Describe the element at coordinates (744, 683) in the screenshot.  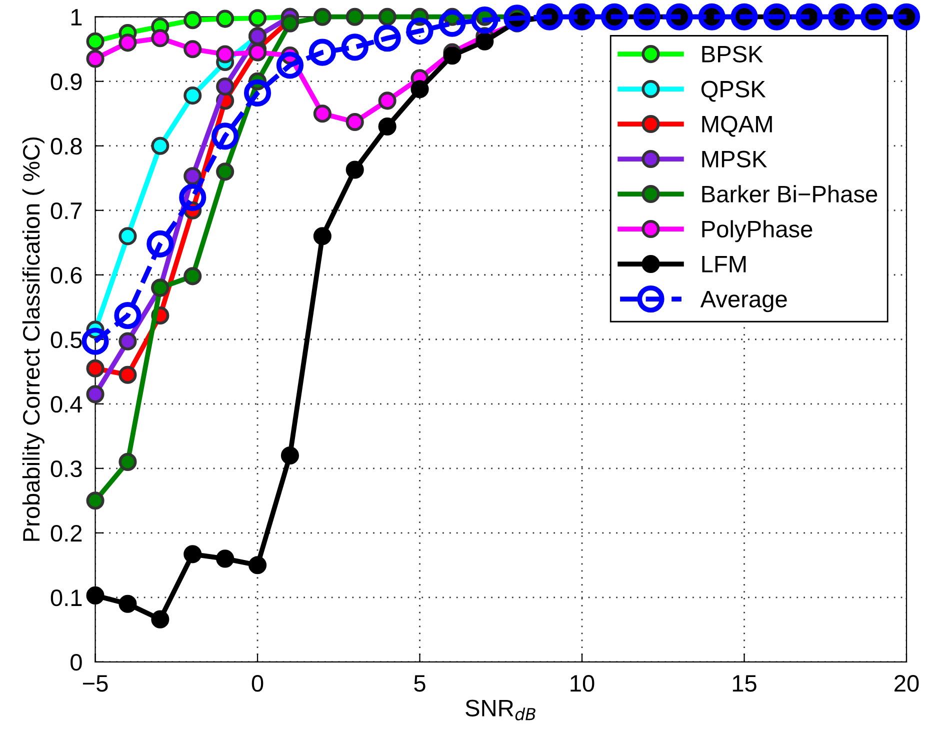
I see `x-tick-label: 15` at that location.